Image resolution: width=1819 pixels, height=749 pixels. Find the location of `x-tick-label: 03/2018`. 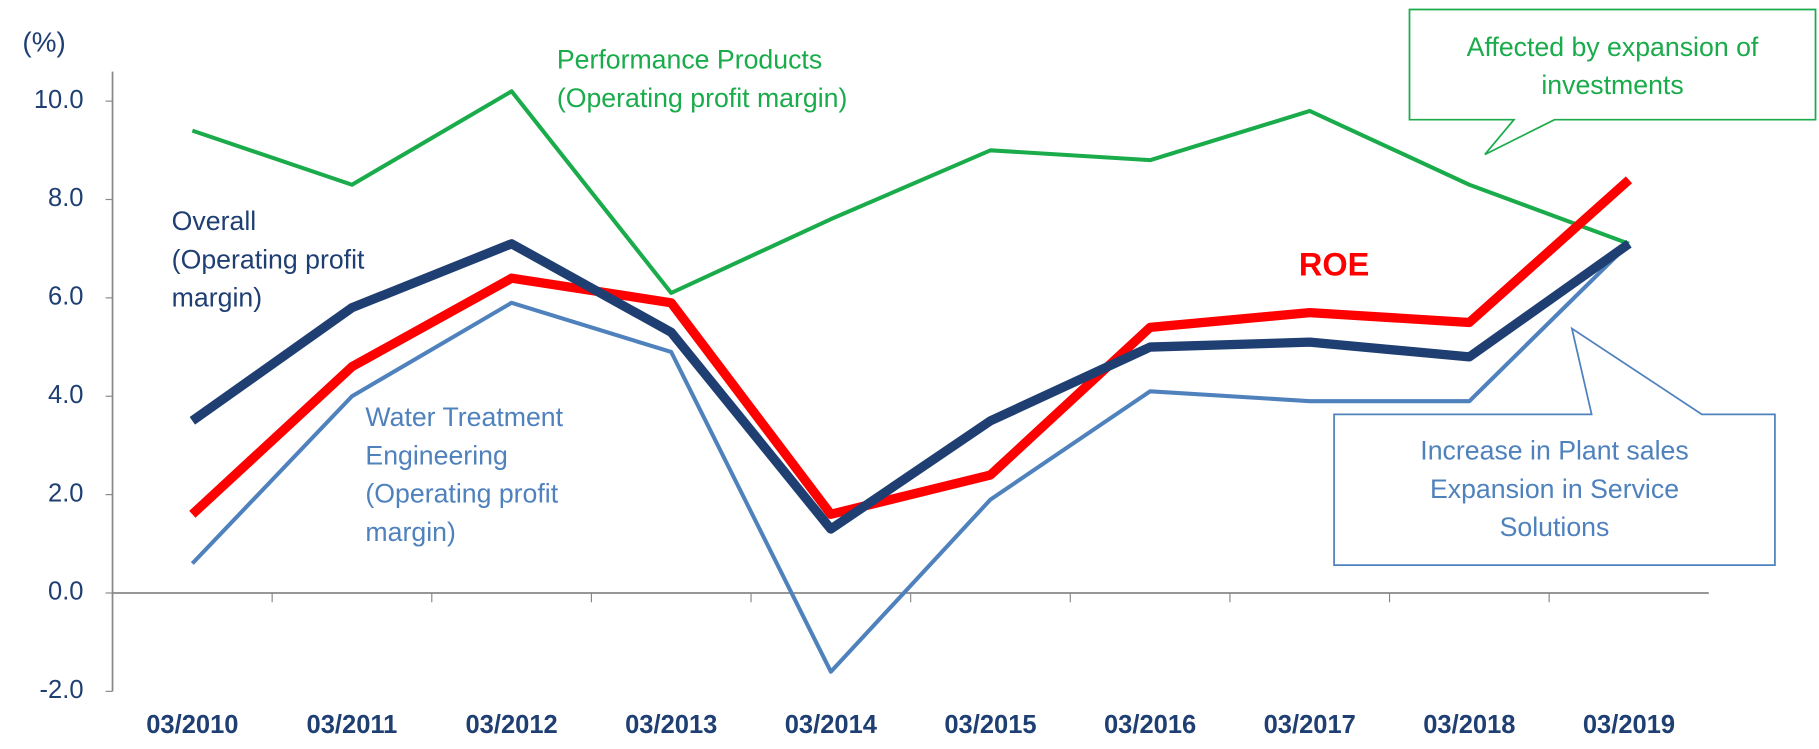

x-tick-label: 03/2018 is located at coordinates (1469, 725).